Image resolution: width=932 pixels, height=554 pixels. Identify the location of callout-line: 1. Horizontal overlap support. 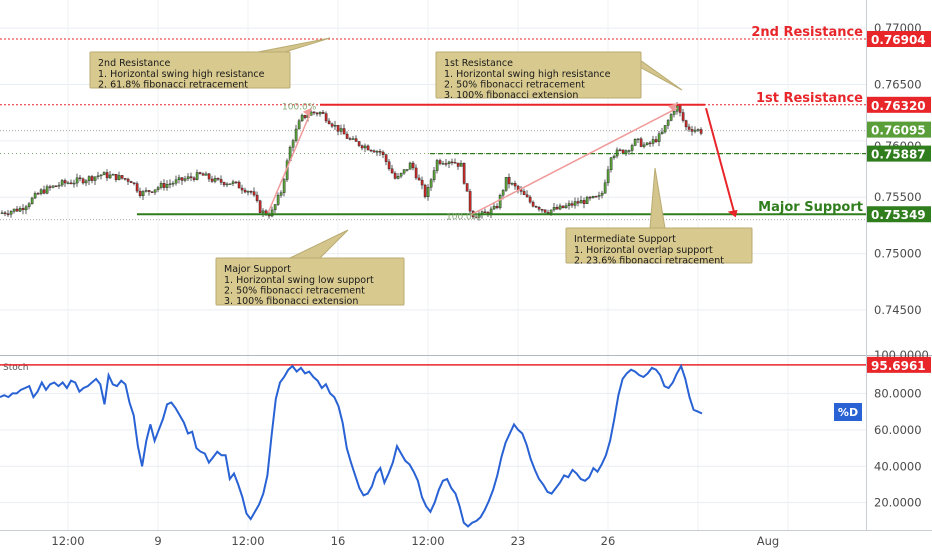
(643, 250).